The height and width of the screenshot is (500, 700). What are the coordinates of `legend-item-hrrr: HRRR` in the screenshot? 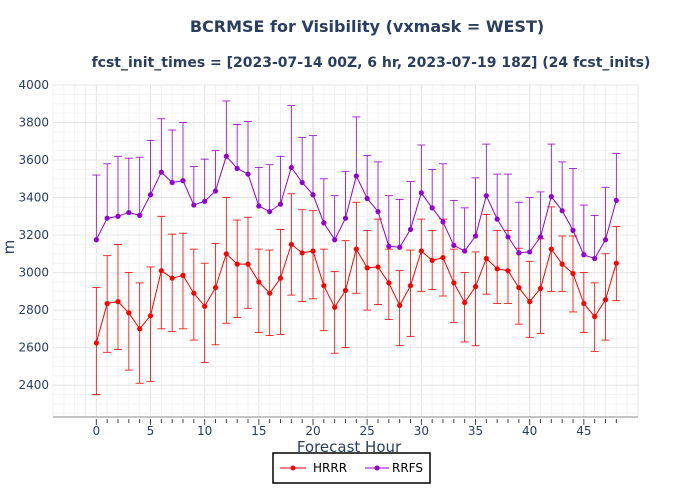 It's located at (313, 468).